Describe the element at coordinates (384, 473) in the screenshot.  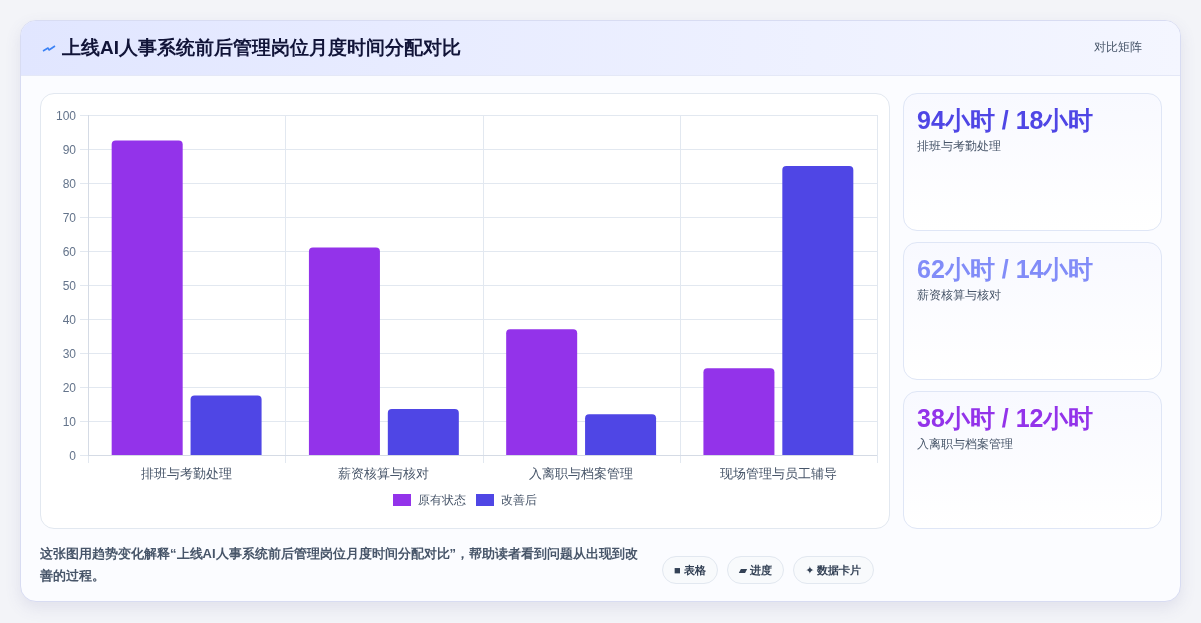
I see `x-tick-label: 薪资核算与核对` at that location.